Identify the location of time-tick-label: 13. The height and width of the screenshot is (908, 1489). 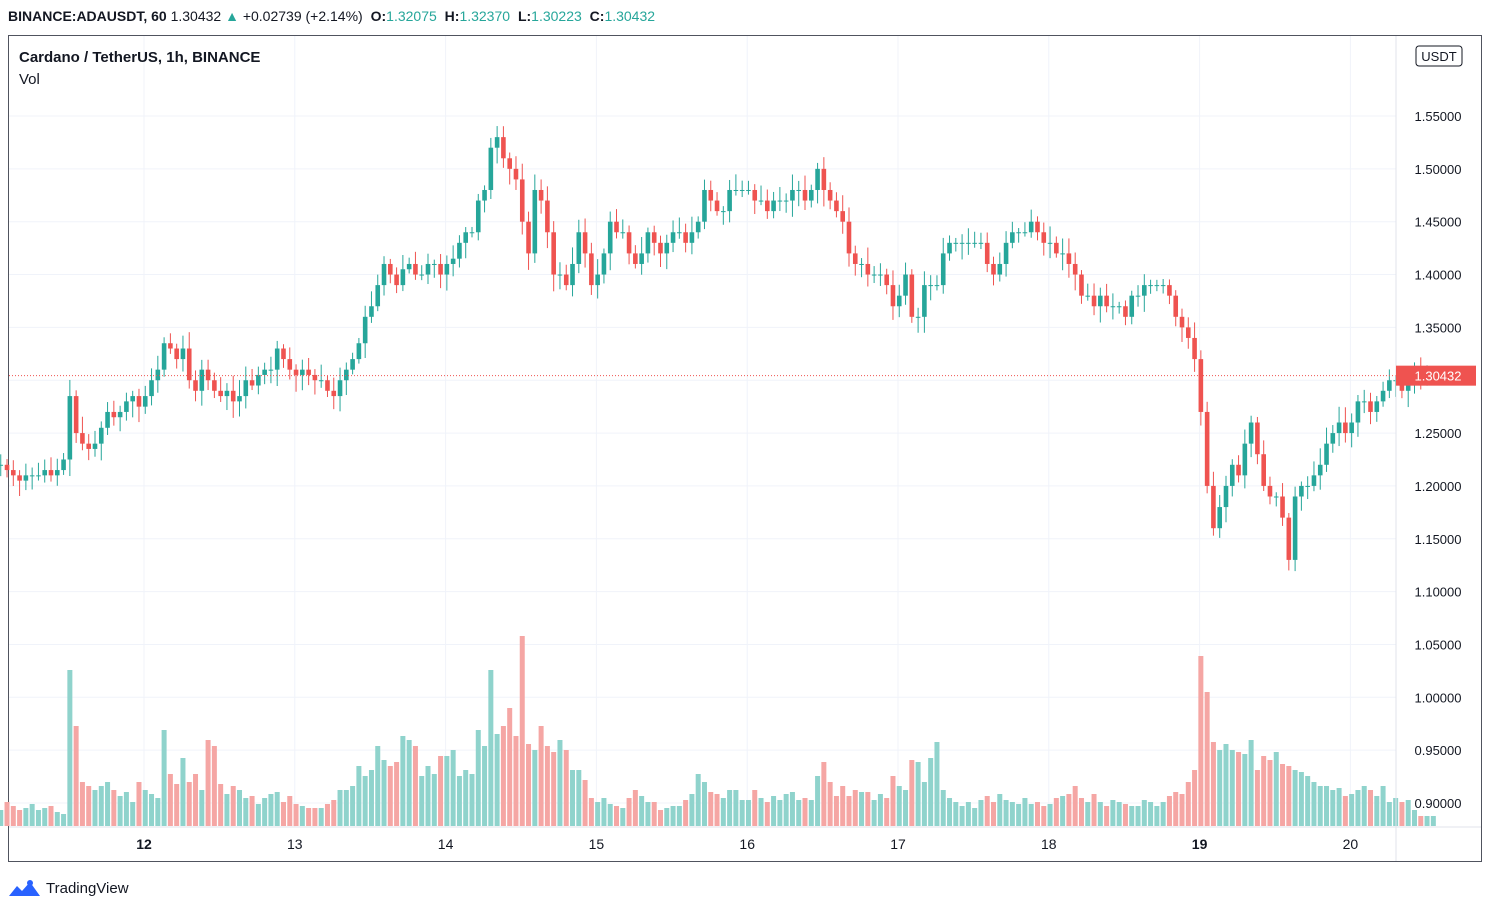
(295, 844).